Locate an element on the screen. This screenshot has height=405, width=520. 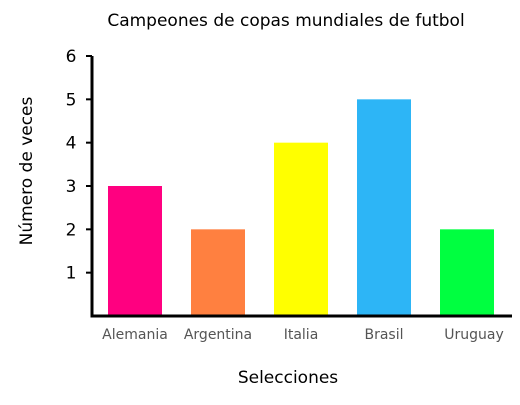
y-tick-label: 3 is located at coordinates (71, 187).